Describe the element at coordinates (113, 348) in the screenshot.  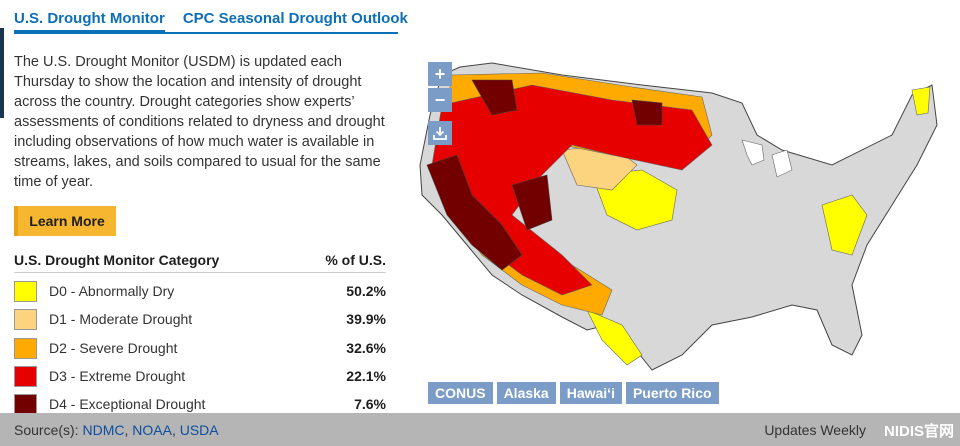
I see `legend-label: D2 - Severe Drought` at that location.